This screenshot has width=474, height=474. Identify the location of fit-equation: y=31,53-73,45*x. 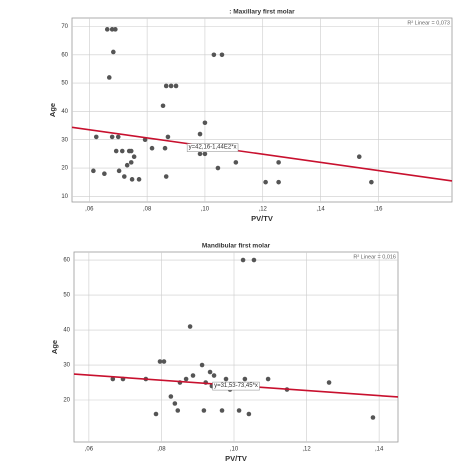
(236, 386).